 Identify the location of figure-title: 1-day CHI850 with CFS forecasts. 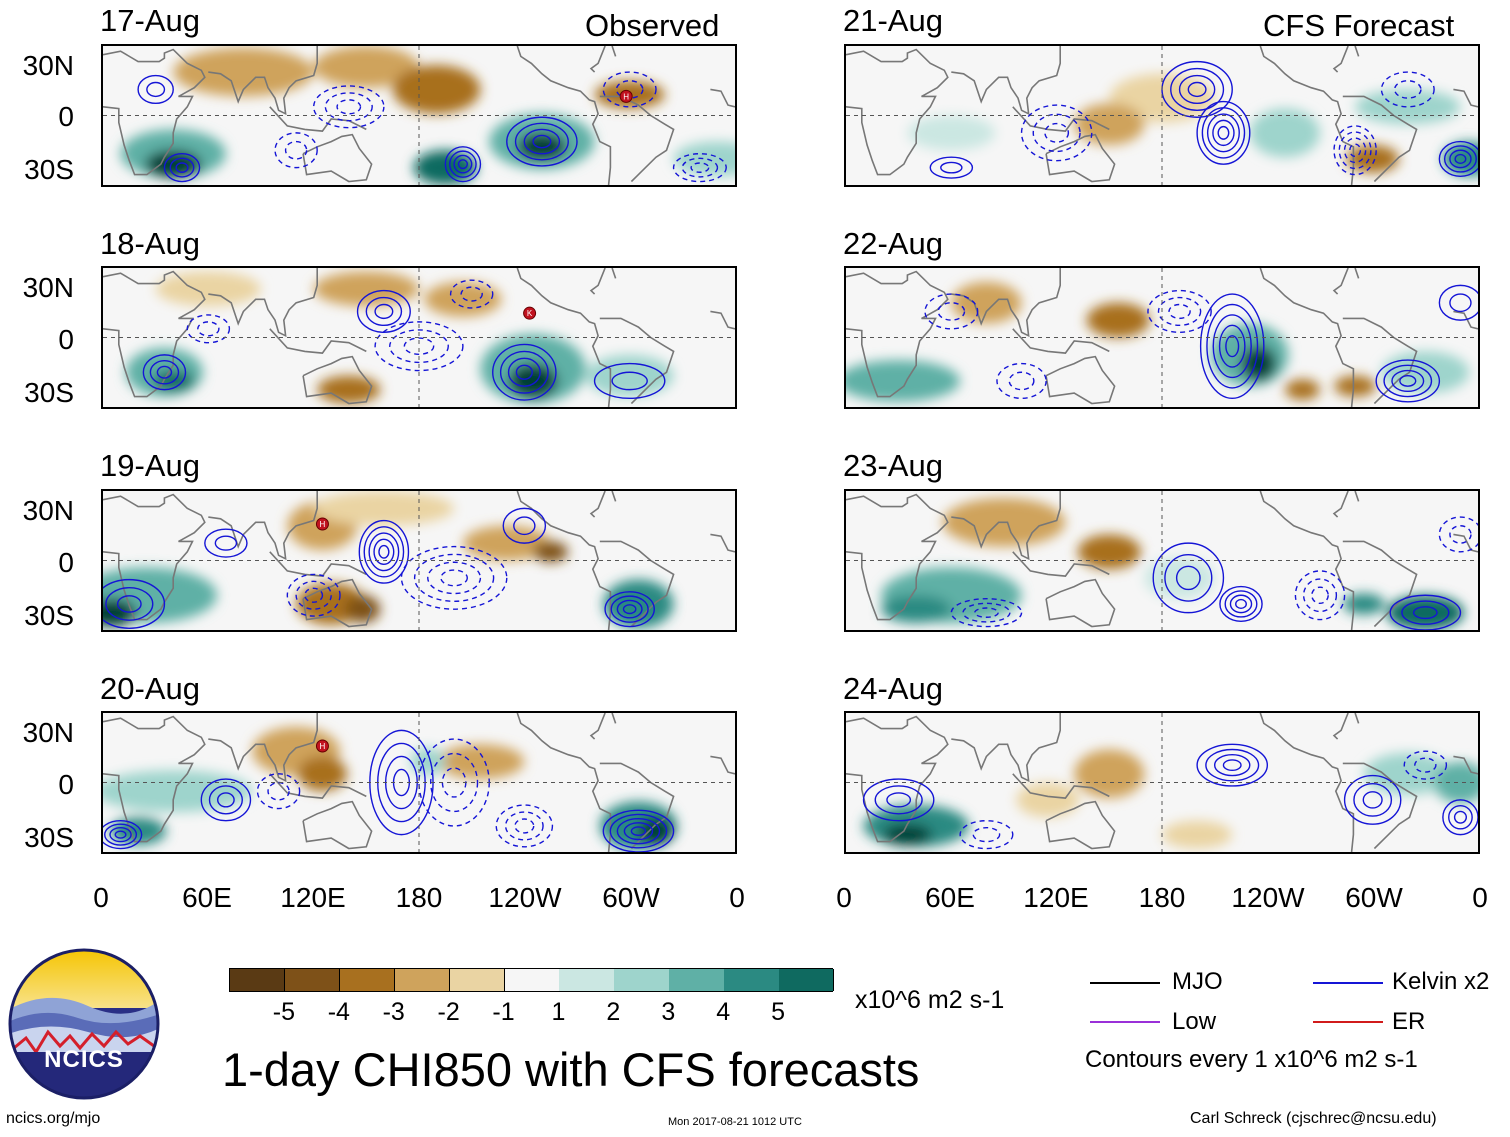
(571, 1069).